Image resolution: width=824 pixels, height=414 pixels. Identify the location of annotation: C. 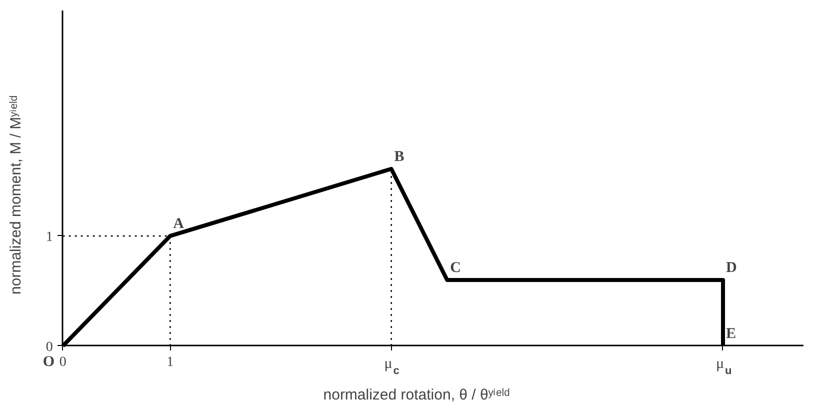
(455, 268).